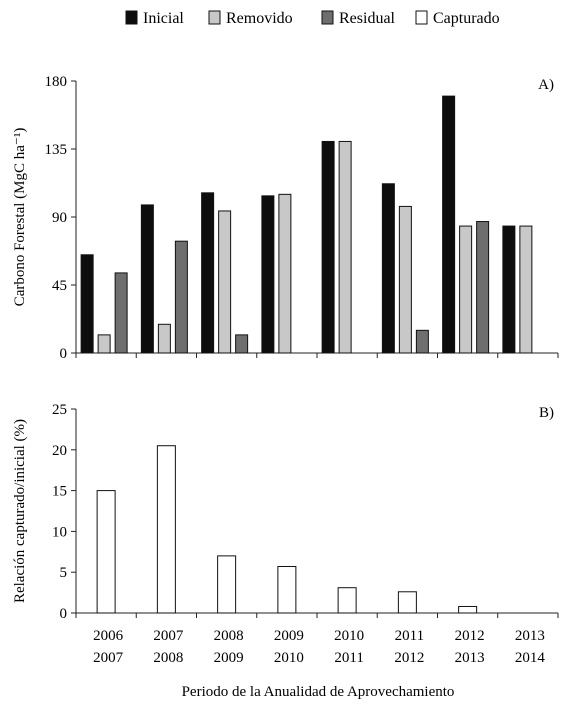 Image resolution: width=580 pixels, height=712 pixels. What do you see at coordinates (108, 636) in the screenshot?
I see `x-category-label-start: 2006` at bounding box center [108, 636].